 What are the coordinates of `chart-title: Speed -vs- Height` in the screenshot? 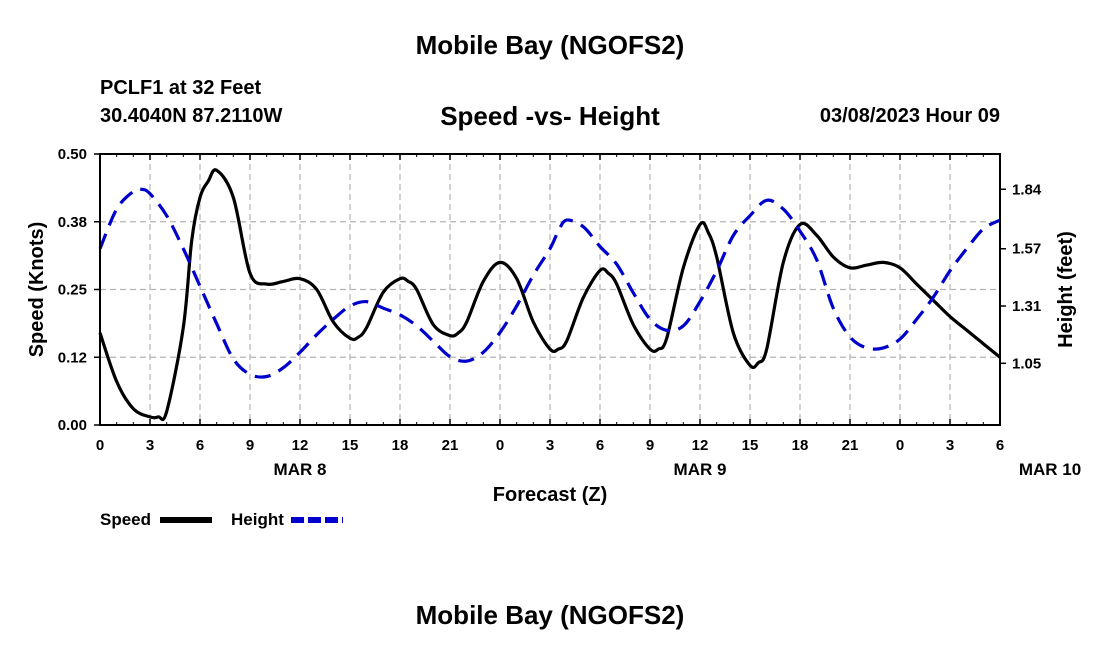 It's located at (550, 116).